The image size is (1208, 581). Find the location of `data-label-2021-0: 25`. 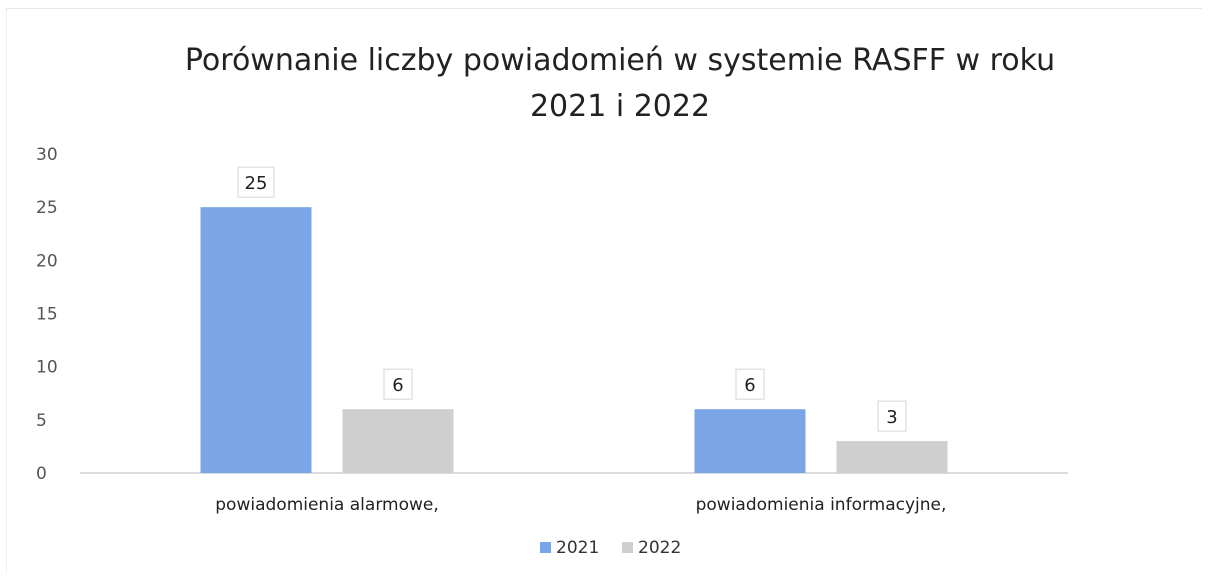

data-label-2021-0: 25 is located at coordinates (256, 183).